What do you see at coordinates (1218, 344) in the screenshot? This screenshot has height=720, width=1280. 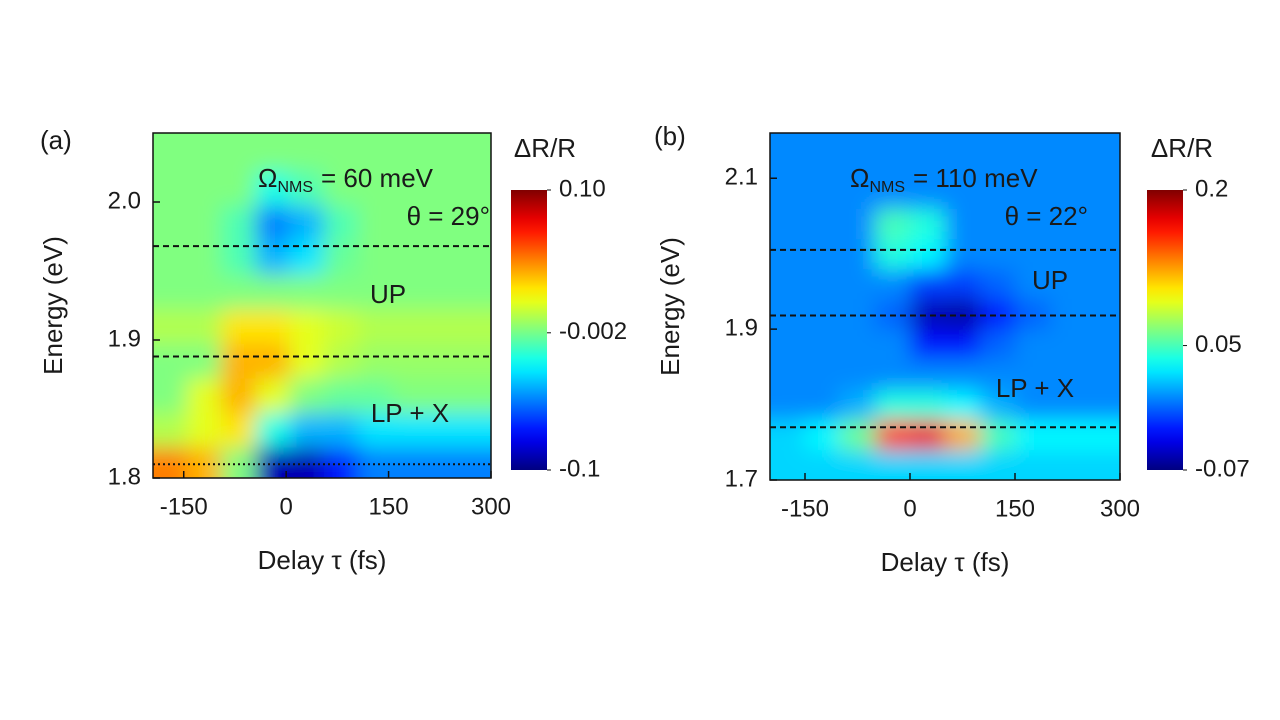 I see `colorbar-tick-label: 0.05` at bounding box center [1218, 344].